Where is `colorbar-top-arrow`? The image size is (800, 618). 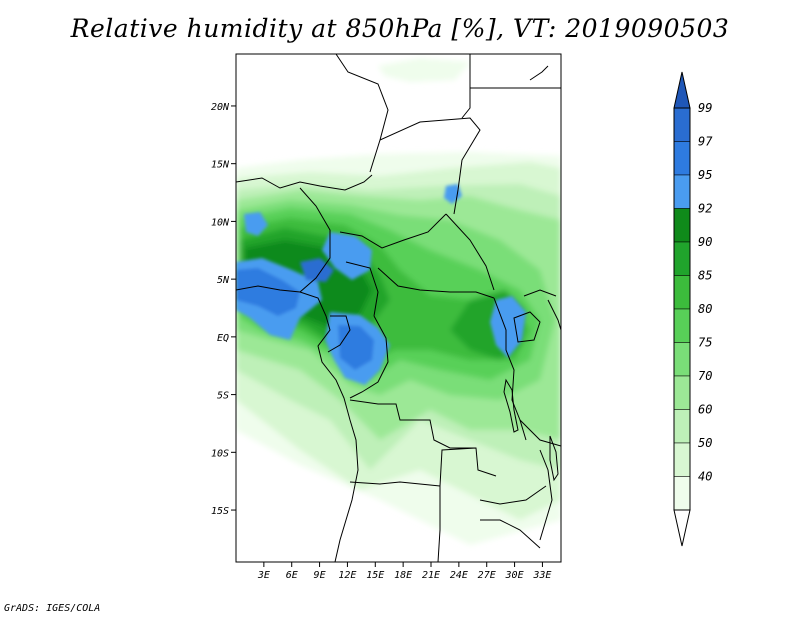
colorbar-top-arrow is located at coordinates (682, 90).